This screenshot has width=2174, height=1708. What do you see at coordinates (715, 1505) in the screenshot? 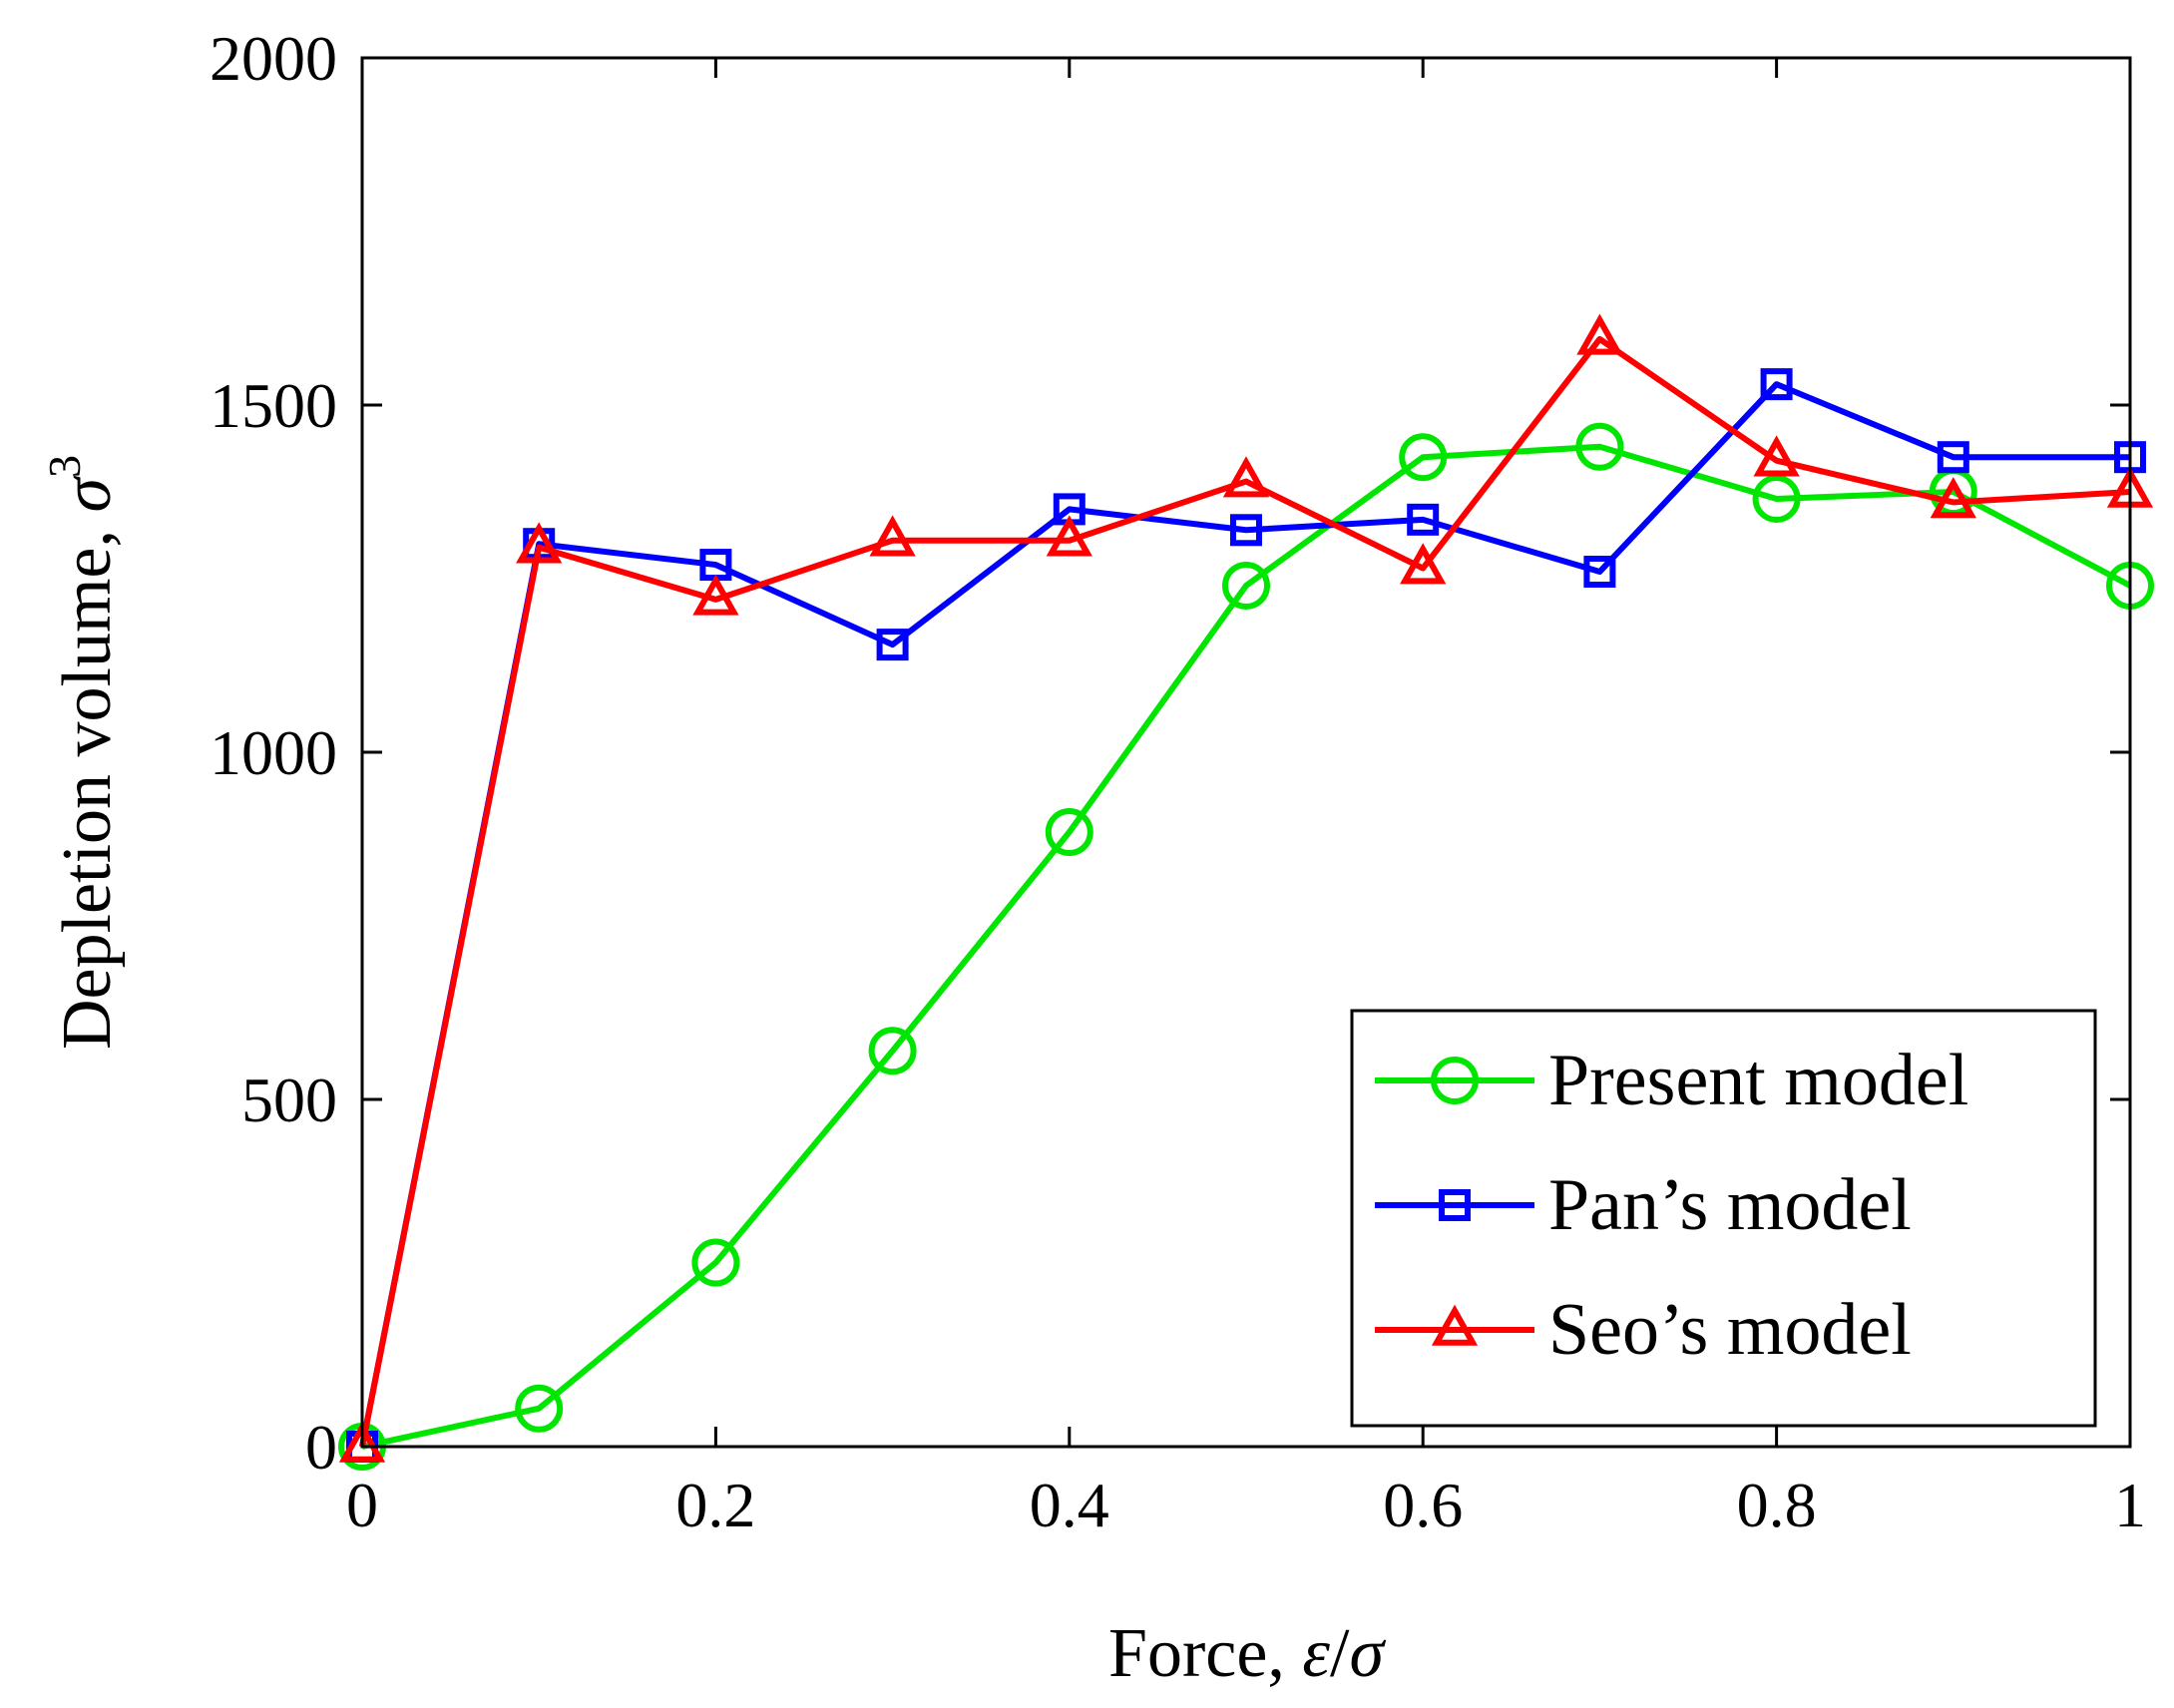
I see `x-tick-label: 0.2` at bounding box center [715, 1505].